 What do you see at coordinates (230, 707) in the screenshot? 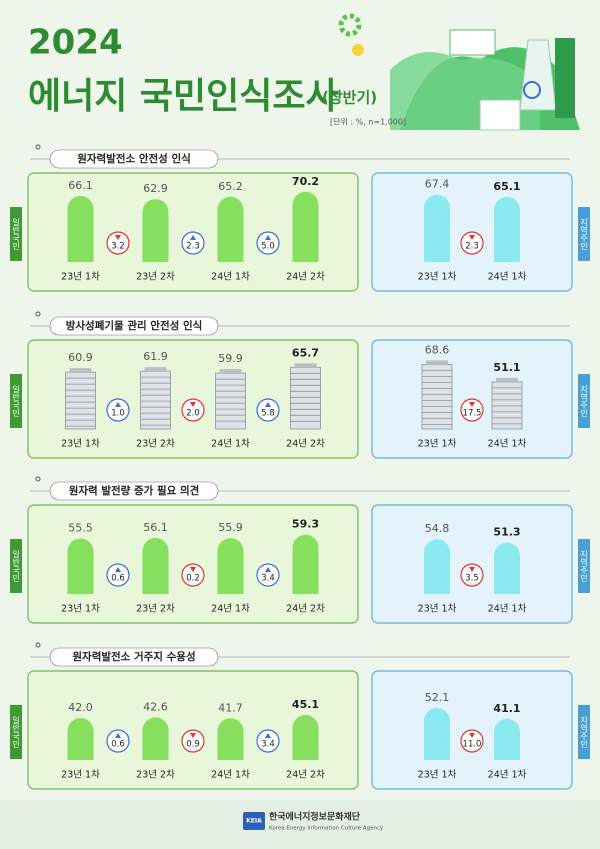
I see `value-label: 41.7` at bounding box center [230, 707].